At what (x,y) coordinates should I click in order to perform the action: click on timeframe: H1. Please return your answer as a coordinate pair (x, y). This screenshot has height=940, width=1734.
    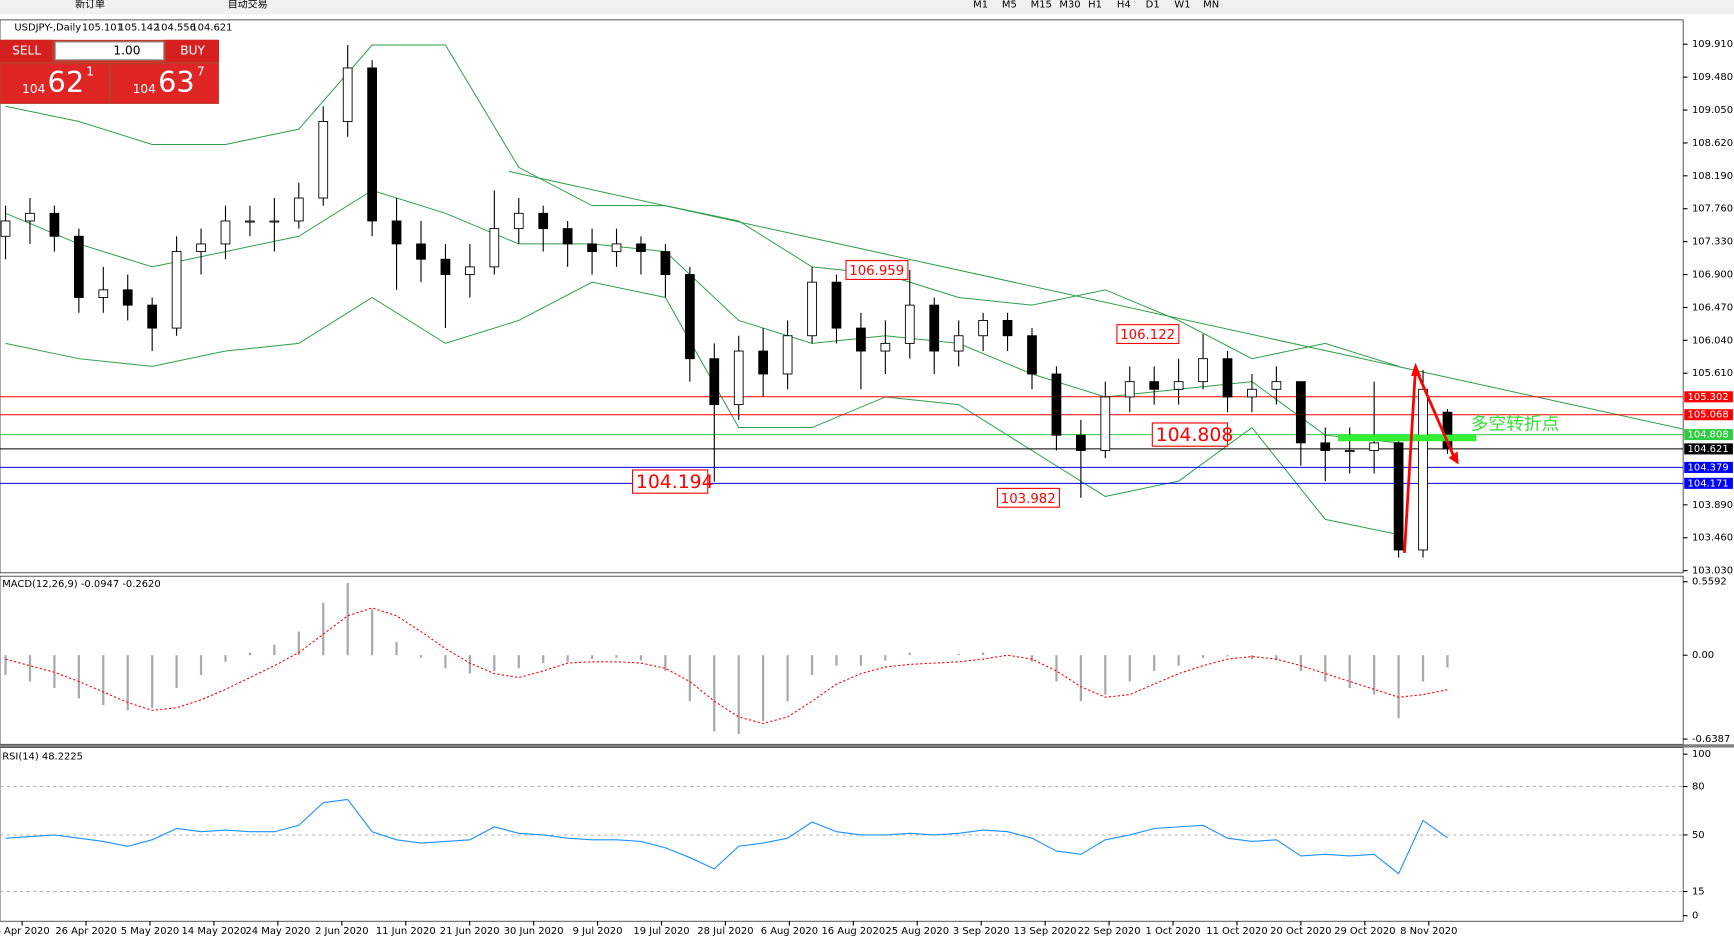
    Looking at the image, I should click on (1095, 5).